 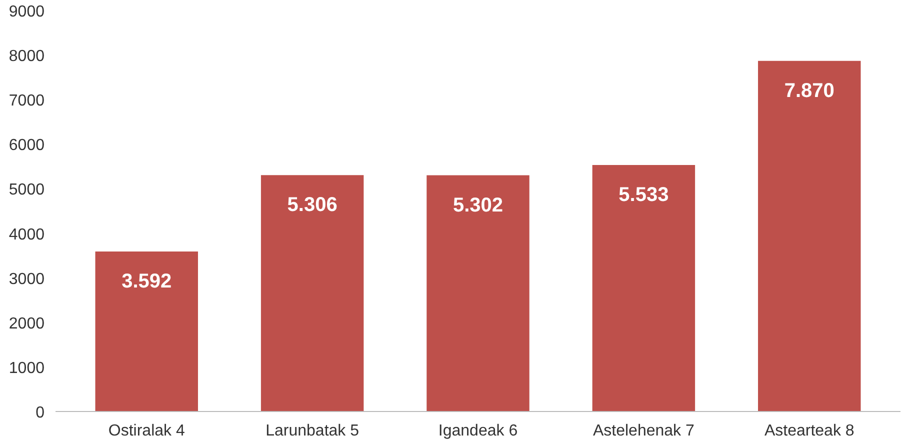 I want to click on y-tick-label: 9000, so click(x=26, y=12).